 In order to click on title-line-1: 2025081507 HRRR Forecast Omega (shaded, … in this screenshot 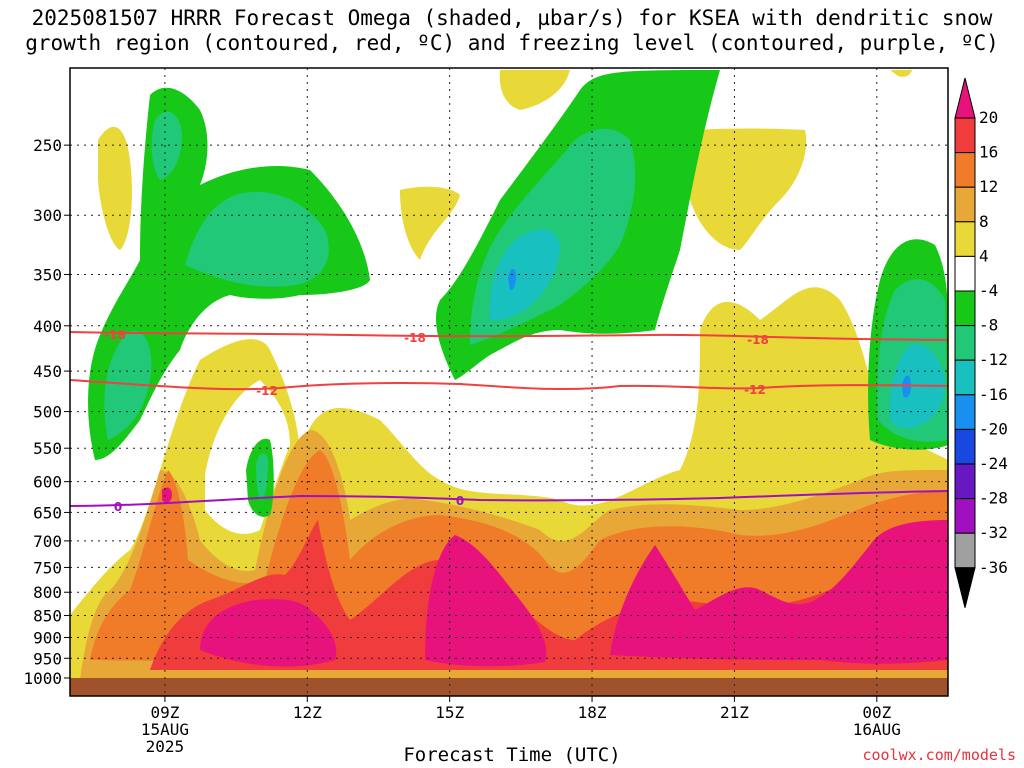, I will do `click(512, 18)`.